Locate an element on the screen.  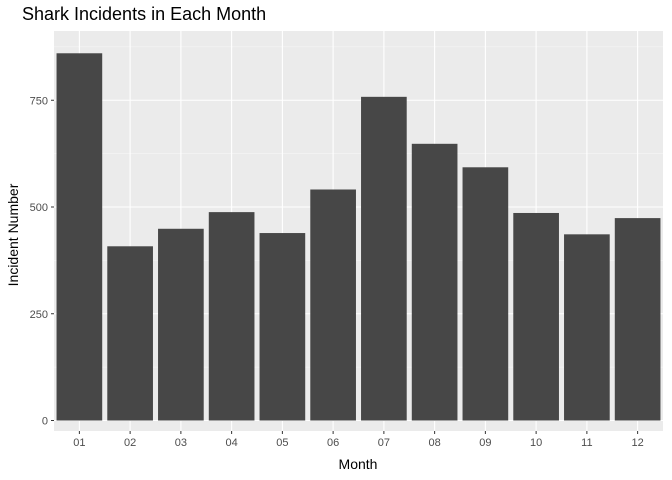
y-tick-label: 500 is located at coordinates (39, 208).